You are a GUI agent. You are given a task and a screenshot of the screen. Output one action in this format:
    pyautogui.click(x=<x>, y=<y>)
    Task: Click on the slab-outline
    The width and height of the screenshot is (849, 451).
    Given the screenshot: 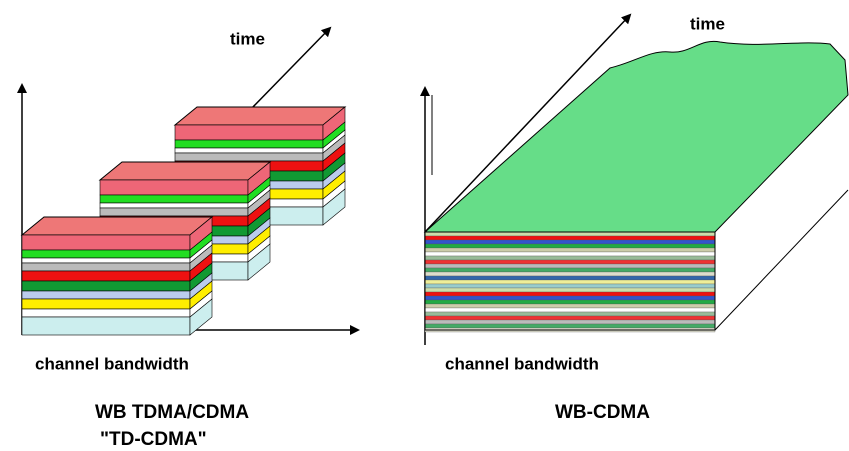 What is the action you would take?
    pyautogui.click(x=570, y=281)
    